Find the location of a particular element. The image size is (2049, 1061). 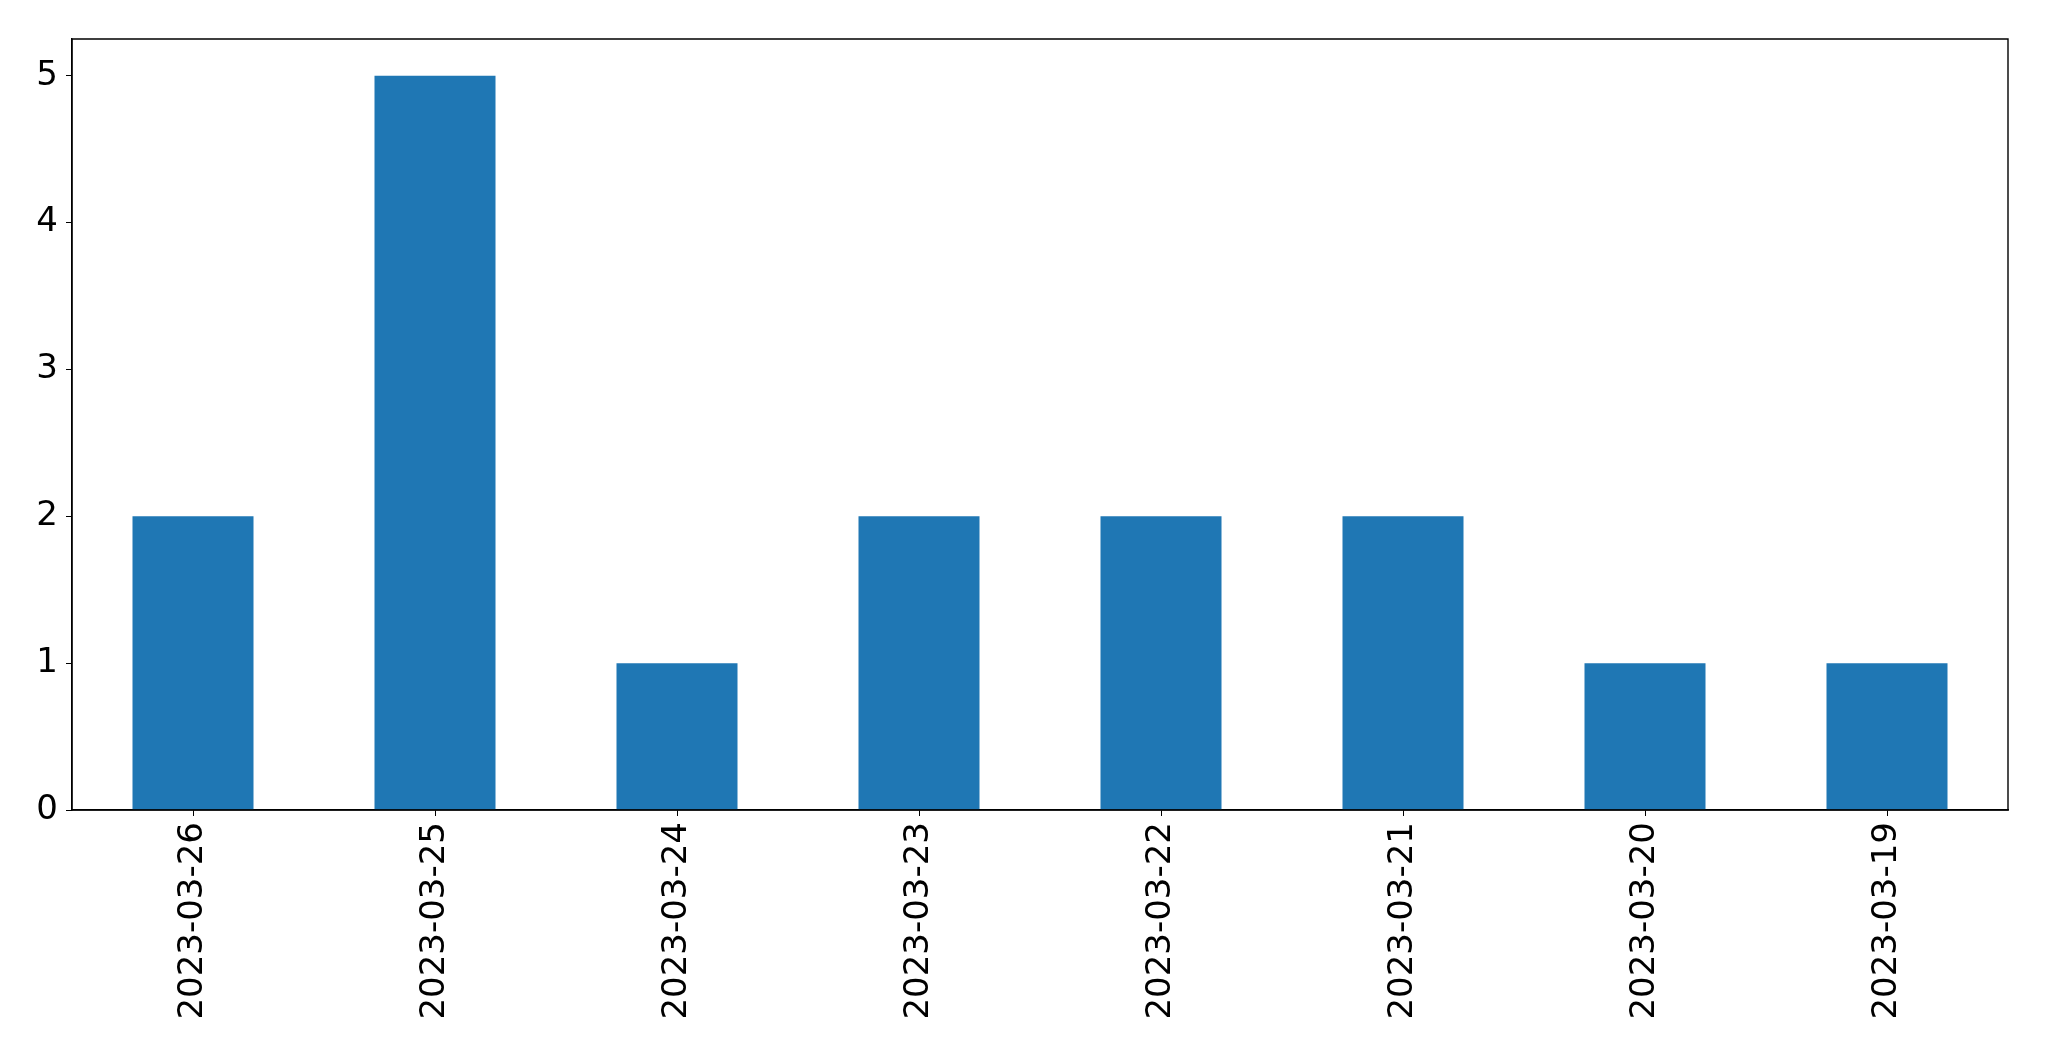

y-tick-label: 2 is located at coordinates (47, 513).